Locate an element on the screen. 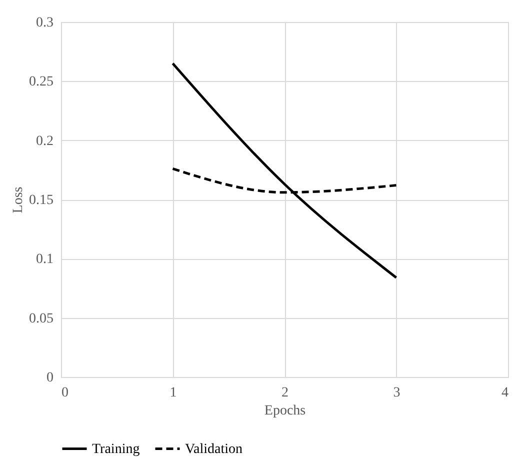  y-tick-label: 0.15 is located at coordinates (41, 200).